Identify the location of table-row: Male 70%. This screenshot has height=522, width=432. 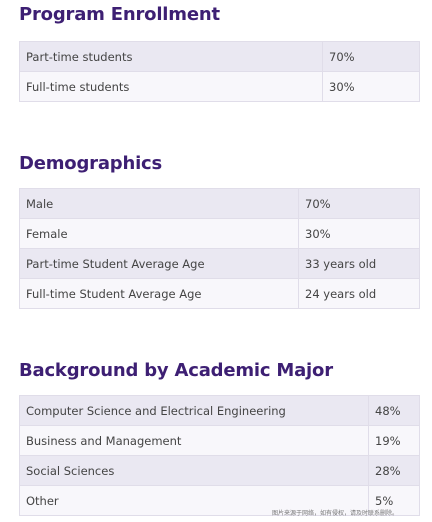
(219, 203).